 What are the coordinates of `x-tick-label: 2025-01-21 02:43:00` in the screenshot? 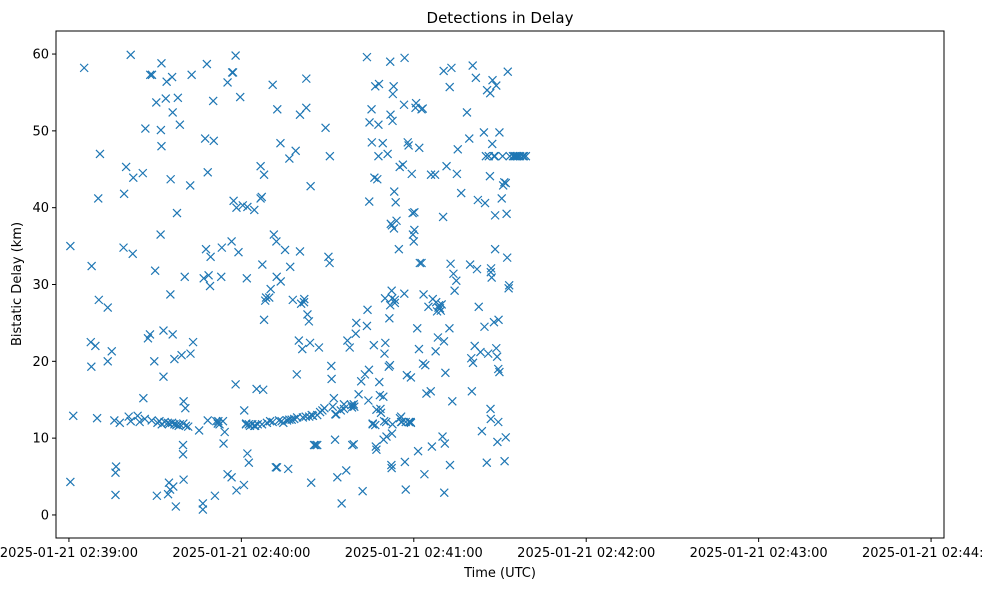 It's located at (759, 553).